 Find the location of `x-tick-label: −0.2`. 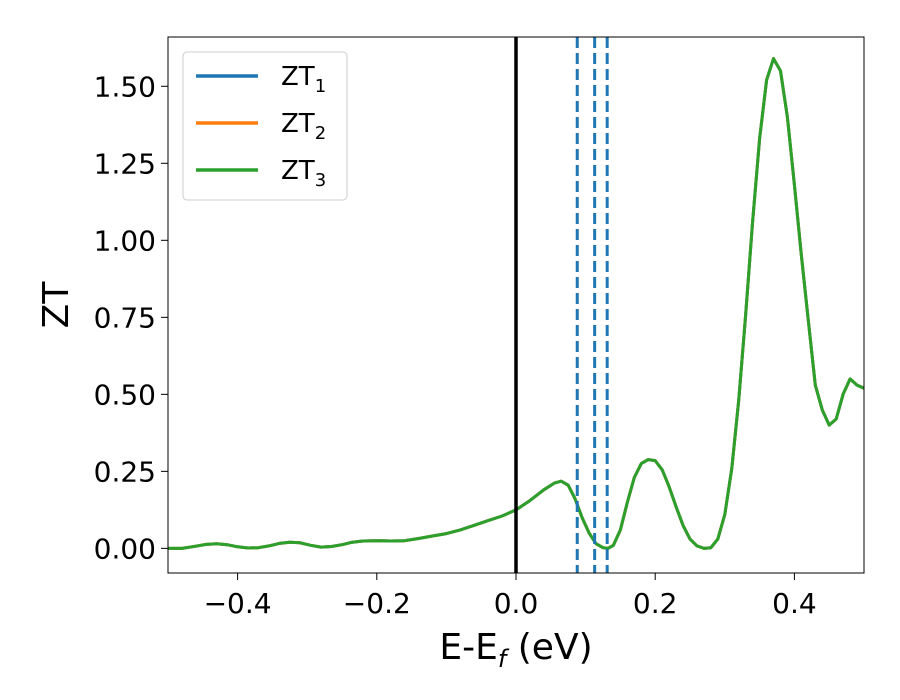

x-tick-label: −0.2 is located at coordinates (377, 603).